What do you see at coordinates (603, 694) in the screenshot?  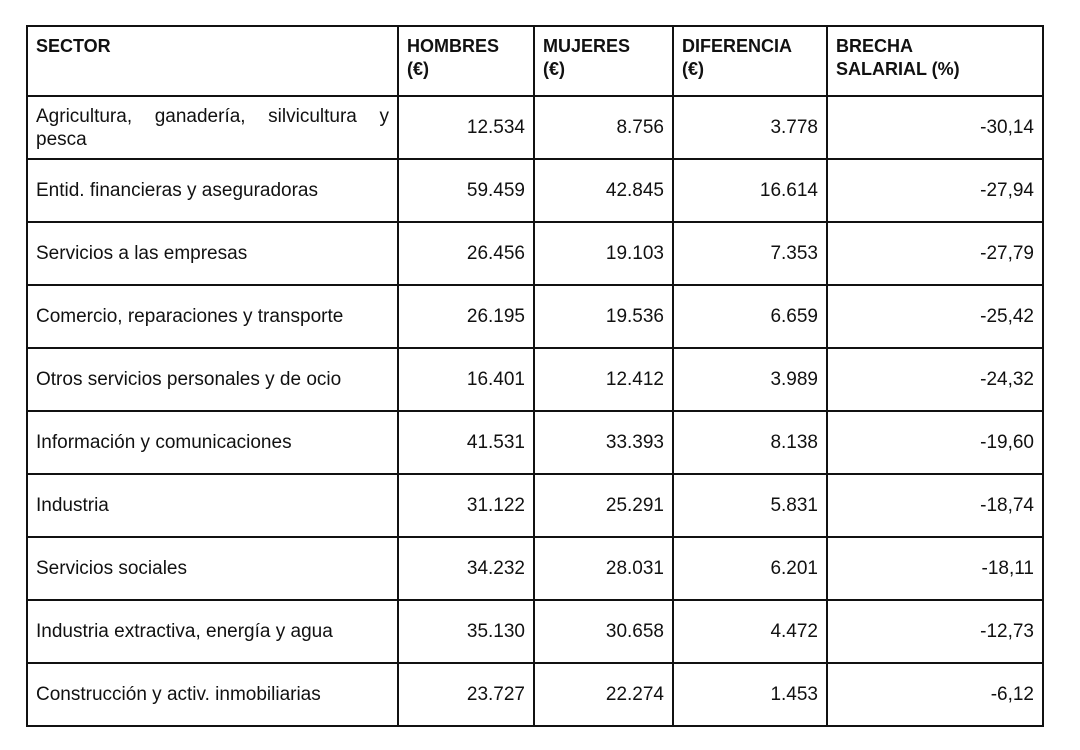 I see `value-cell: 22.274` at bounding box center [603, 694].